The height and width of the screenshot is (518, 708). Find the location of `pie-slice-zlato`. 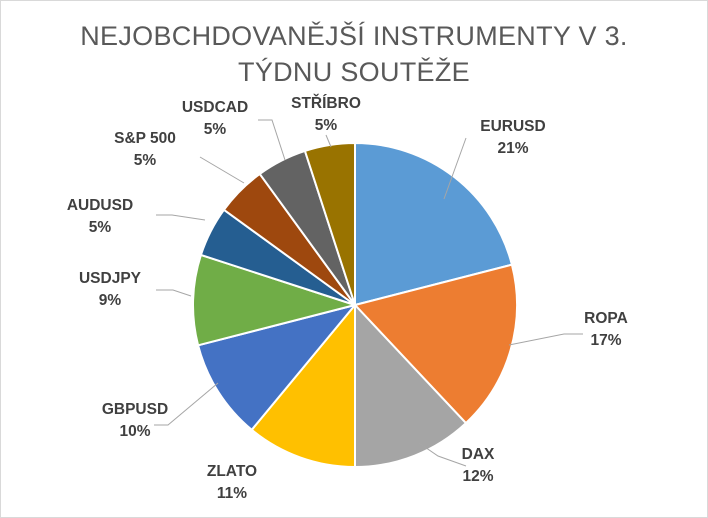

pie-slice-zlato is located at coordinates (303, 385).